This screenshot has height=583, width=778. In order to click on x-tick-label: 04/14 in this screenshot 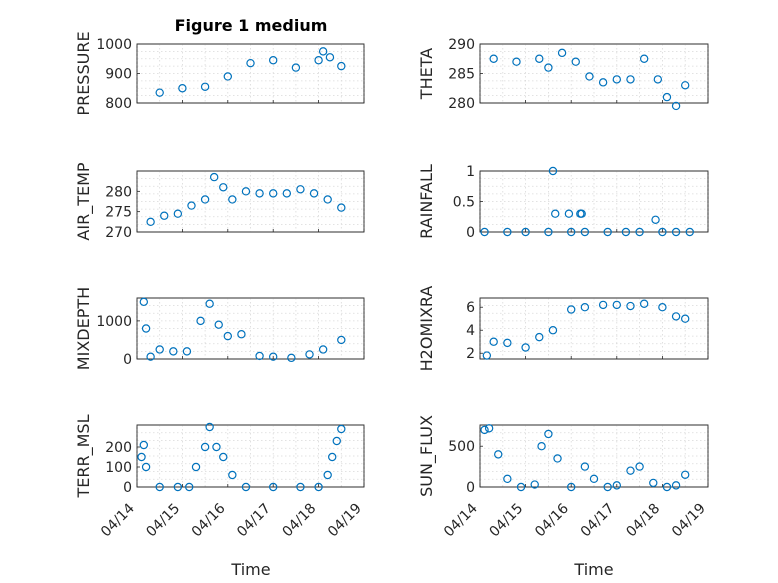, I will do `click(461, 520)`.